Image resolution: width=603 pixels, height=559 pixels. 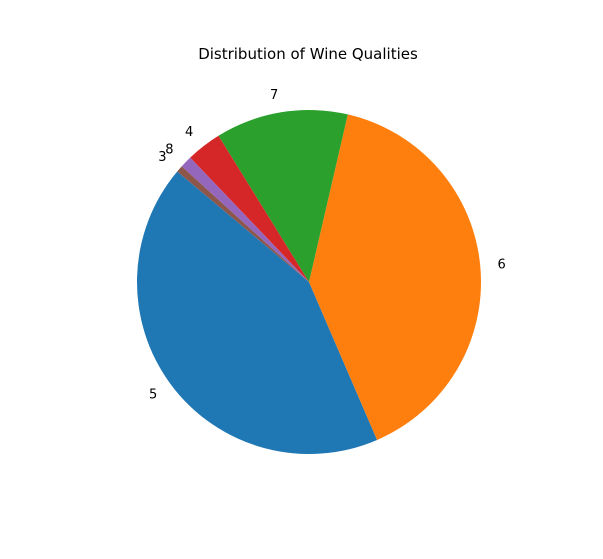 I want to click on pie-label-6: 6, so click(x=501, y=265).